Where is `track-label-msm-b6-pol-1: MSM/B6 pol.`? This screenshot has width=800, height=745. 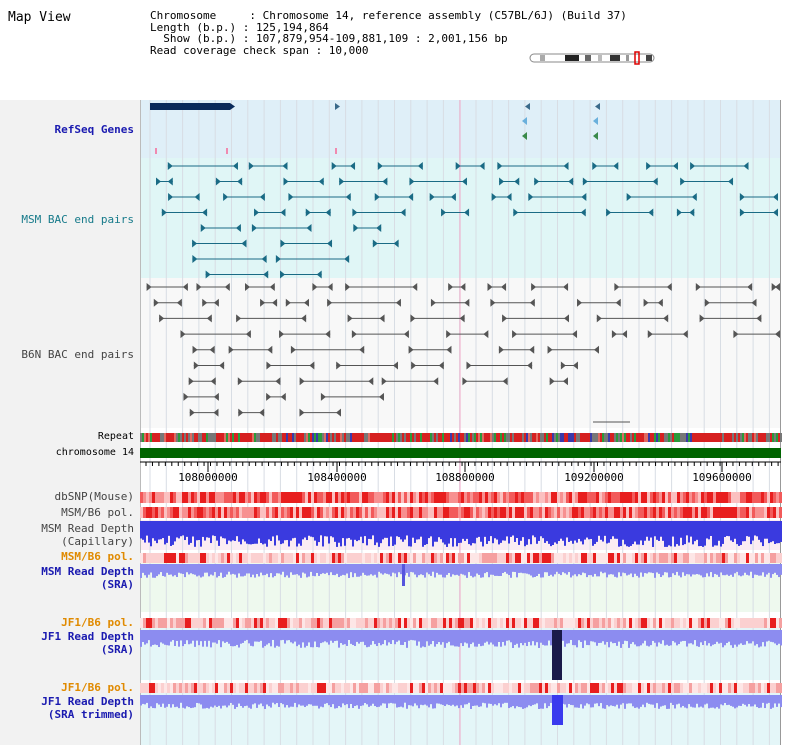
track-label-msm-b6-pol-1: MSM/B6 pol. is located at coordinates (97, 512).